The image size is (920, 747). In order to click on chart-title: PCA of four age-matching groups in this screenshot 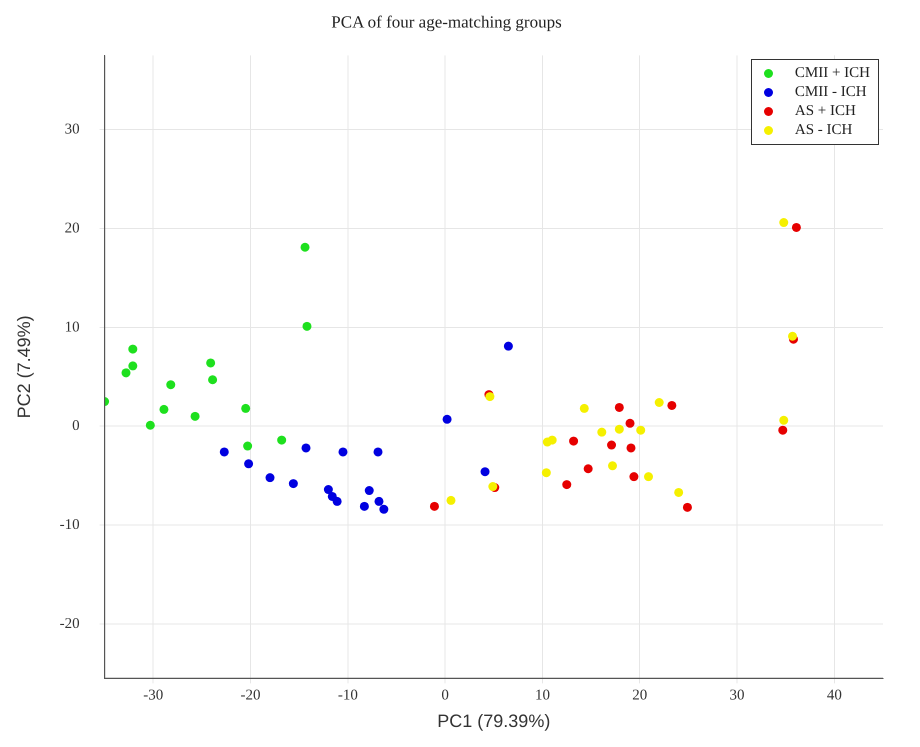, I will do `click(446, 22)`.